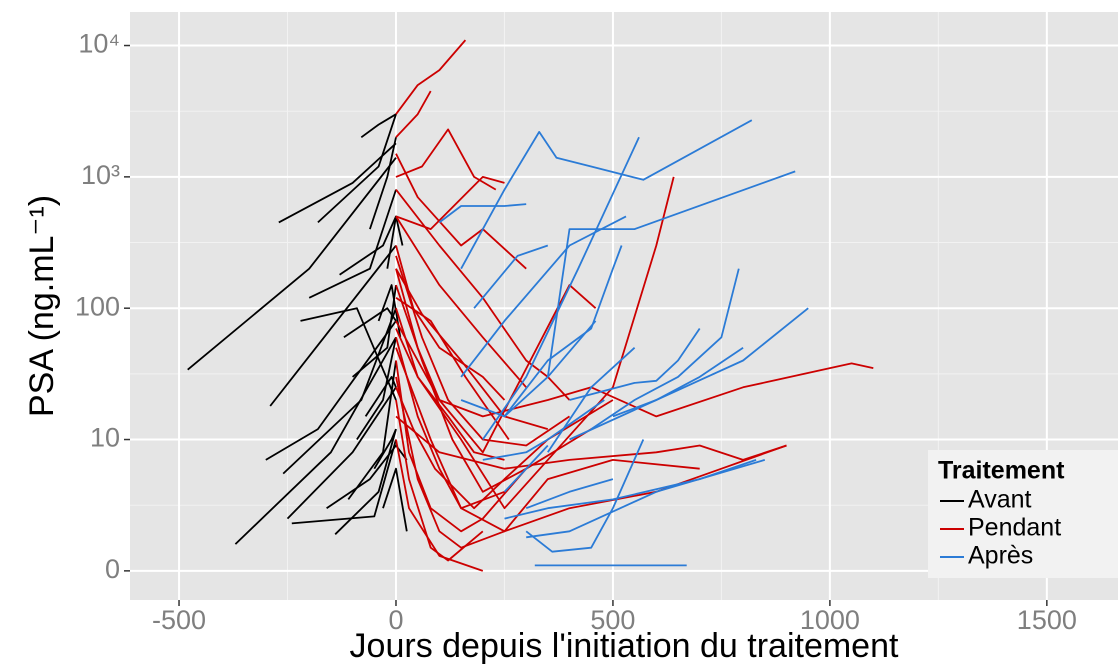 The height and width of the screenshot is (670, 1118). What do you see at coordinates (1047, 620) in the screenshot?
I see `x-tick-label: 1500` at bounding box center [1047, 620].